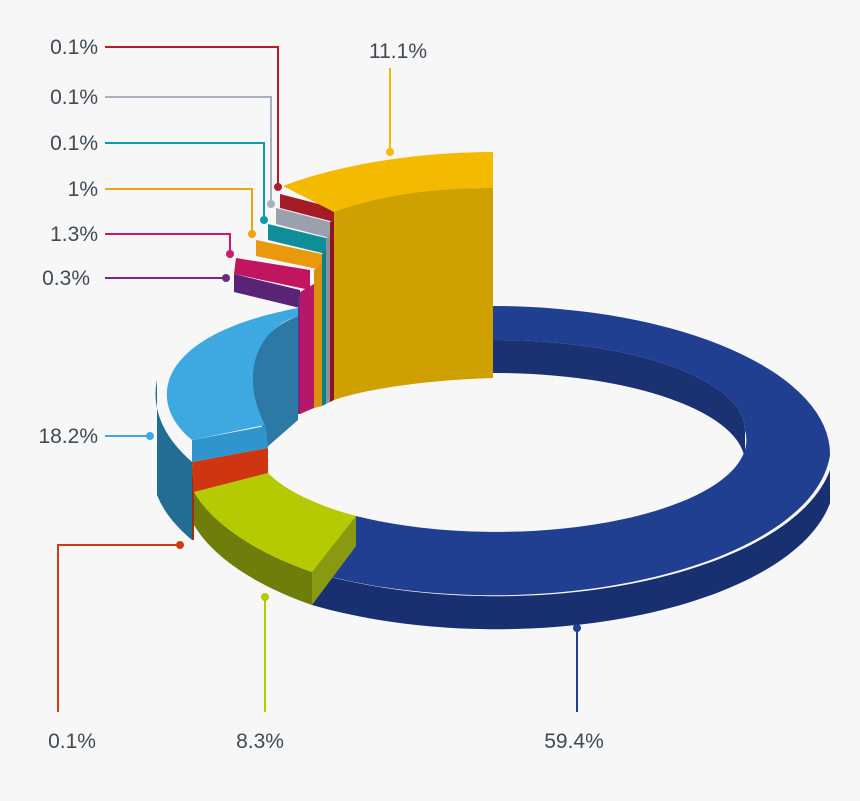 The image size is (860, 801). What do you see at coordinates (307, 349) in the screenshot?
I see `slice-magenta-front` at bounding box center [307, 349].